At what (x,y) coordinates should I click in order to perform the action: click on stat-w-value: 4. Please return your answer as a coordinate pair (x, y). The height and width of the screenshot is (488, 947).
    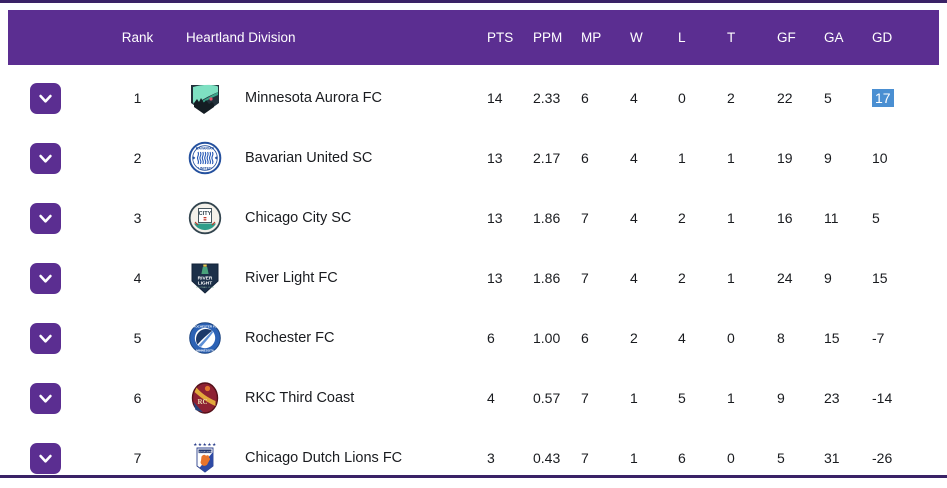
    Looking at the image, I should click on (634, 98).